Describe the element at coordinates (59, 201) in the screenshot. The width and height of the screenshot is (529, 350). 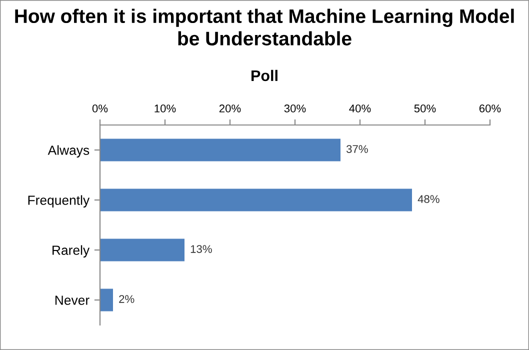
I see `y-tick-label: Frequently` at that location.